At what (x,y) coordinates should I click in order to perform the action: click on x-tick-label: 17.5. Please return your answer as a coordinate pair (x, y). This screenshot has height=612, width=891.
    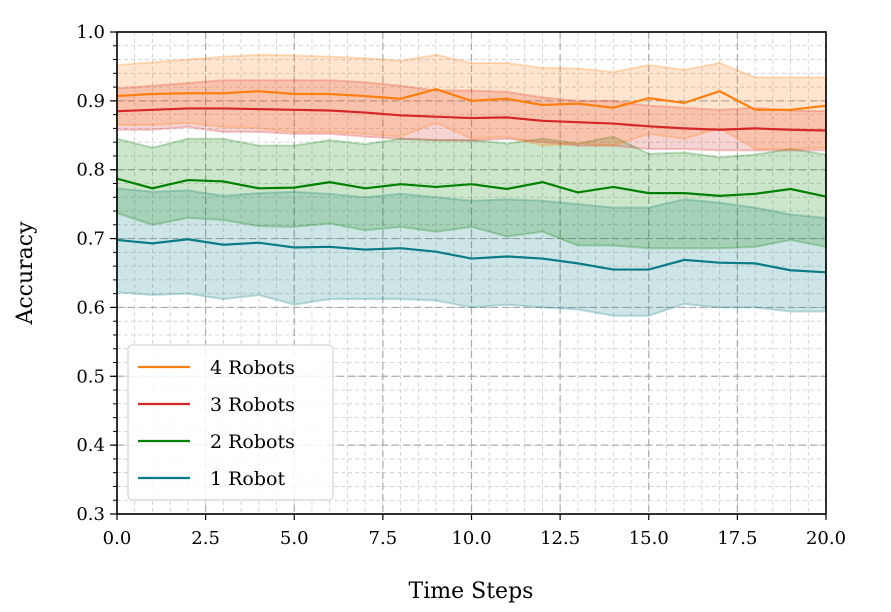
    Looking at the image, I should click on (737, 538).